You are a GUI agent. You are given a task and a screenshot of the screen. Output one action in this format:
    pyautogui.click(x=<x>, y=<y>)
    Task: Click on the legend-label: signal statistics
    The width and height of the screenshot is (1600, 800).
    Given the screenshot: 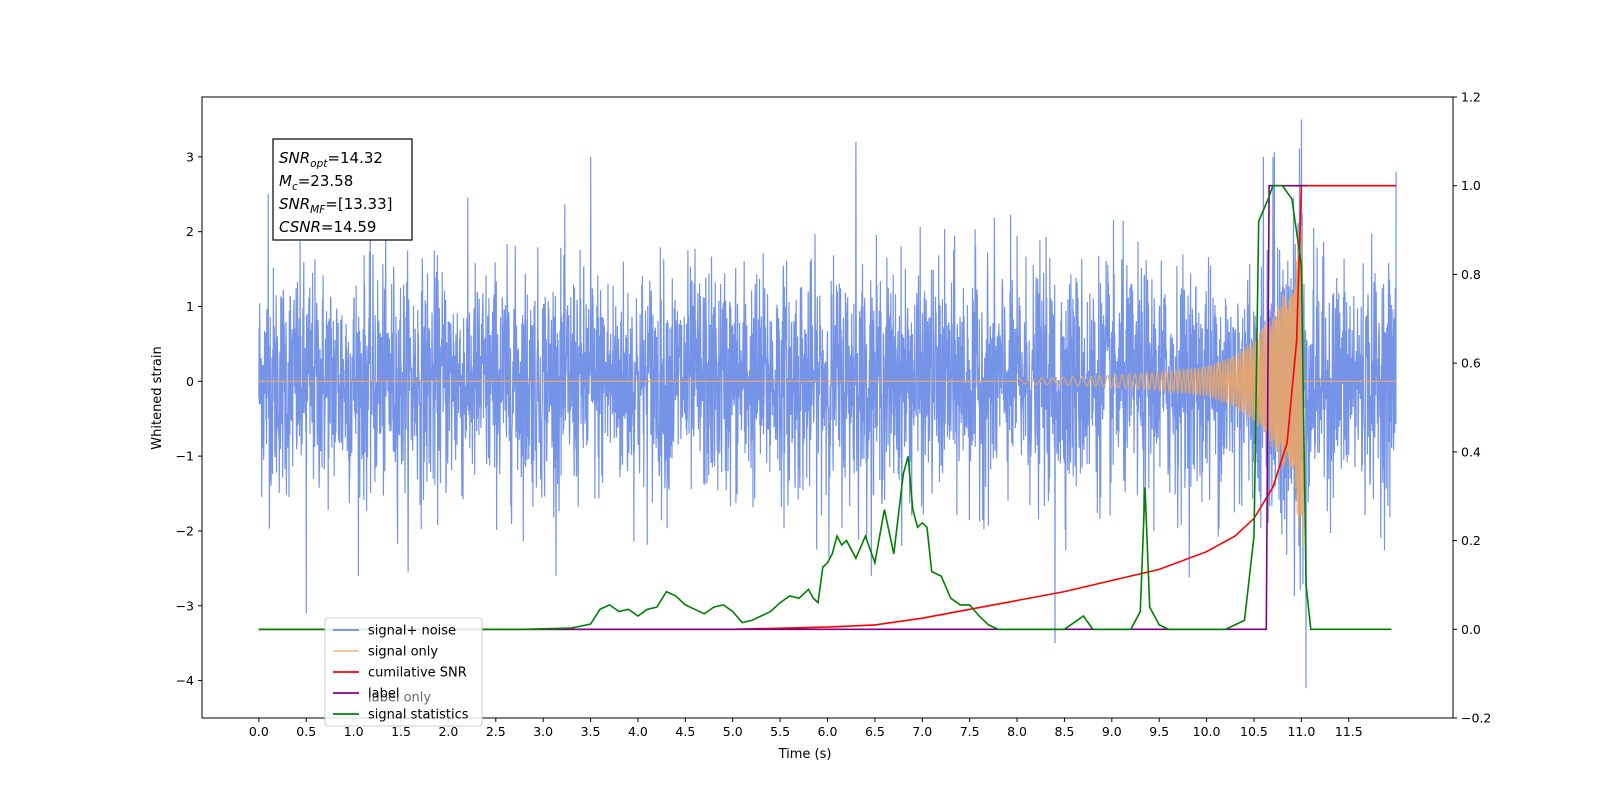 What is the action you would take?
    pyautogui.click(x=418, y=715)
    